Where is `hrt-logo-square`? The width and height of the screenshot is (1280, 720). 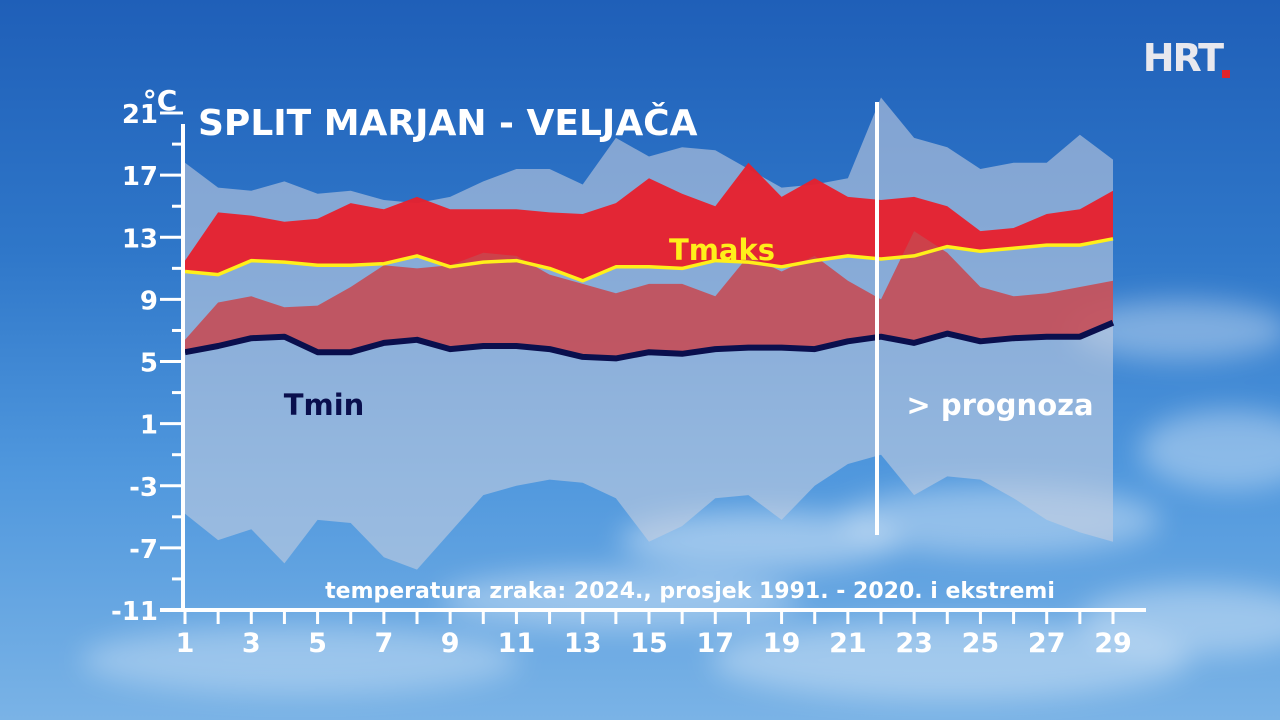 hrt-logo-square is located at coordinates (1226, 74).